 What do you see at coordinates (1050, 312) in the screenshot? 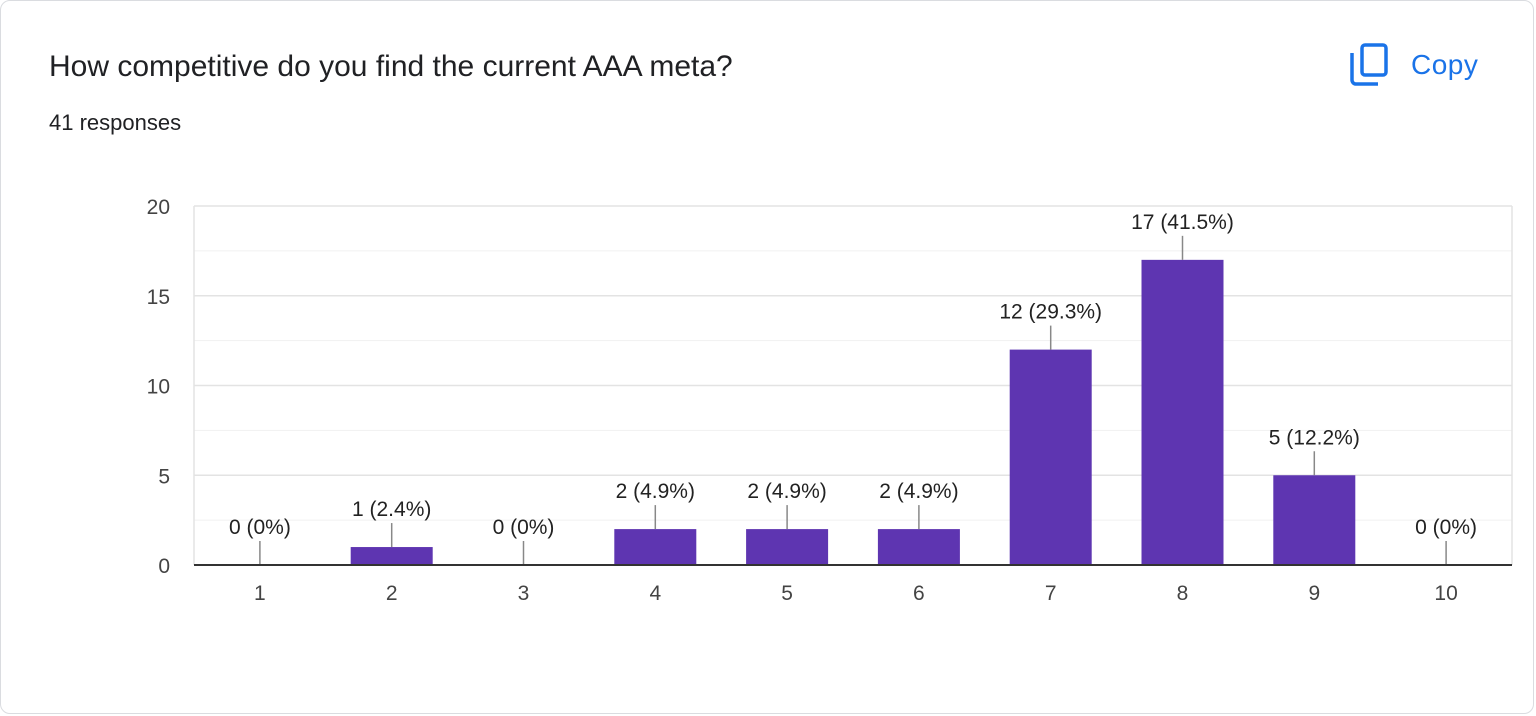
I see `data-label: 12 (29.3%)` at bounding box center [1050, 312].